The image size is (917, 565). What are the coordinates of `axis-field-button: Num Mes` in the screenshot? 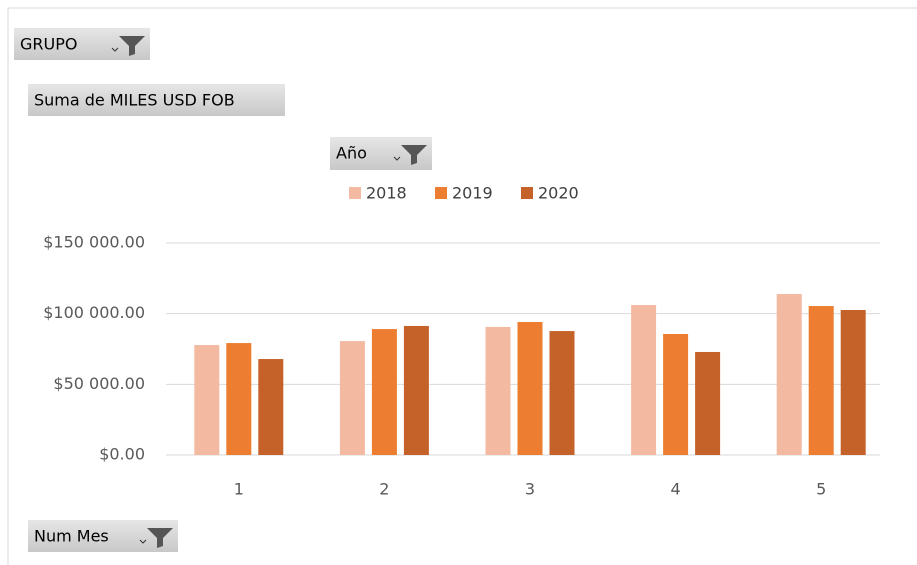 It's located at (103, 536).